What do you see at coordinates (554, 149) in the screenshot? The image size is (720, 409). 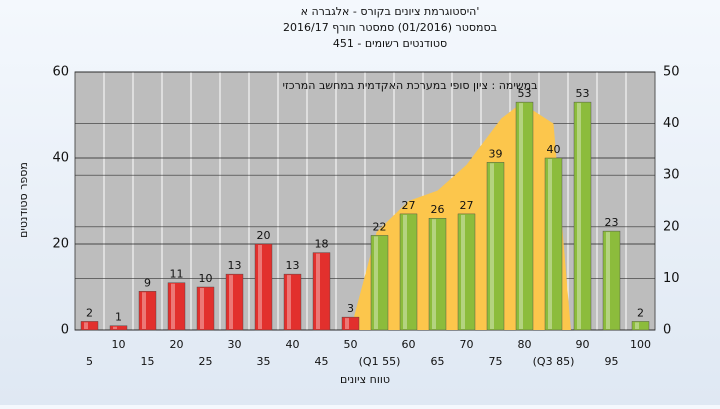 I see `value-label: 40` at bounding box center [554, 149].